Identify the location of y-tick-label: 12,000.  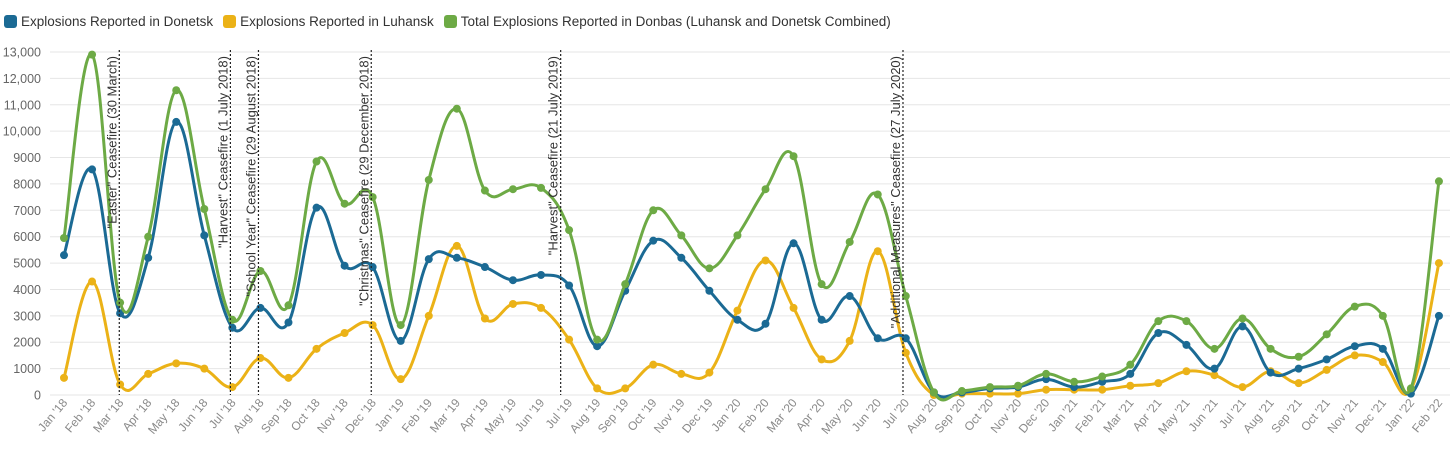
(22, 79).